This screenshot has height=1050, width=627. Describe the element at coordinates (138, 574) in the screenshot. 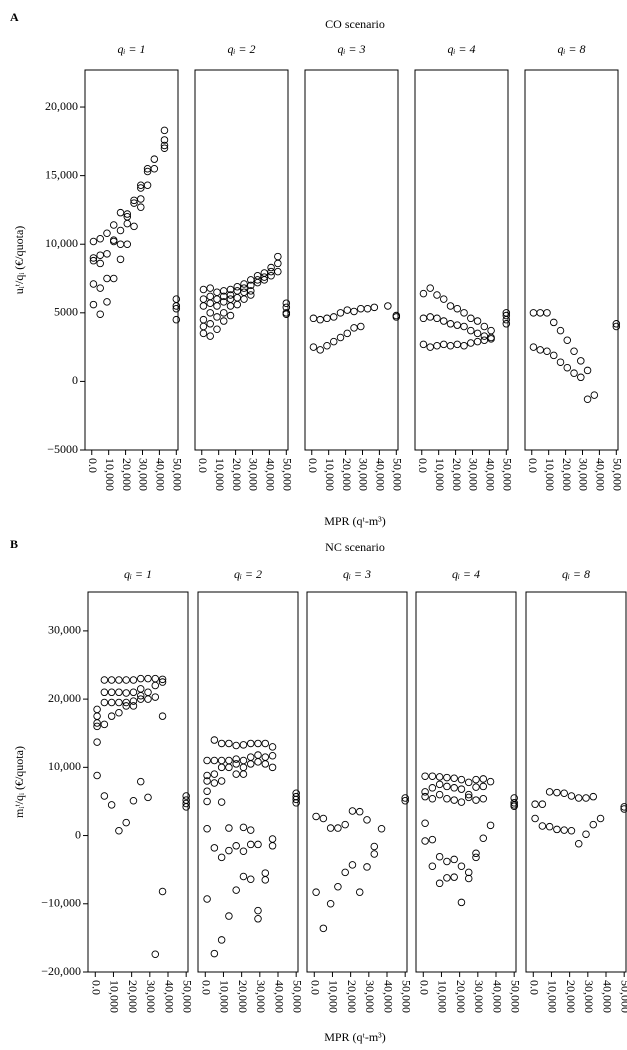

I see `panel-title: qᵢ = 1` at that location.